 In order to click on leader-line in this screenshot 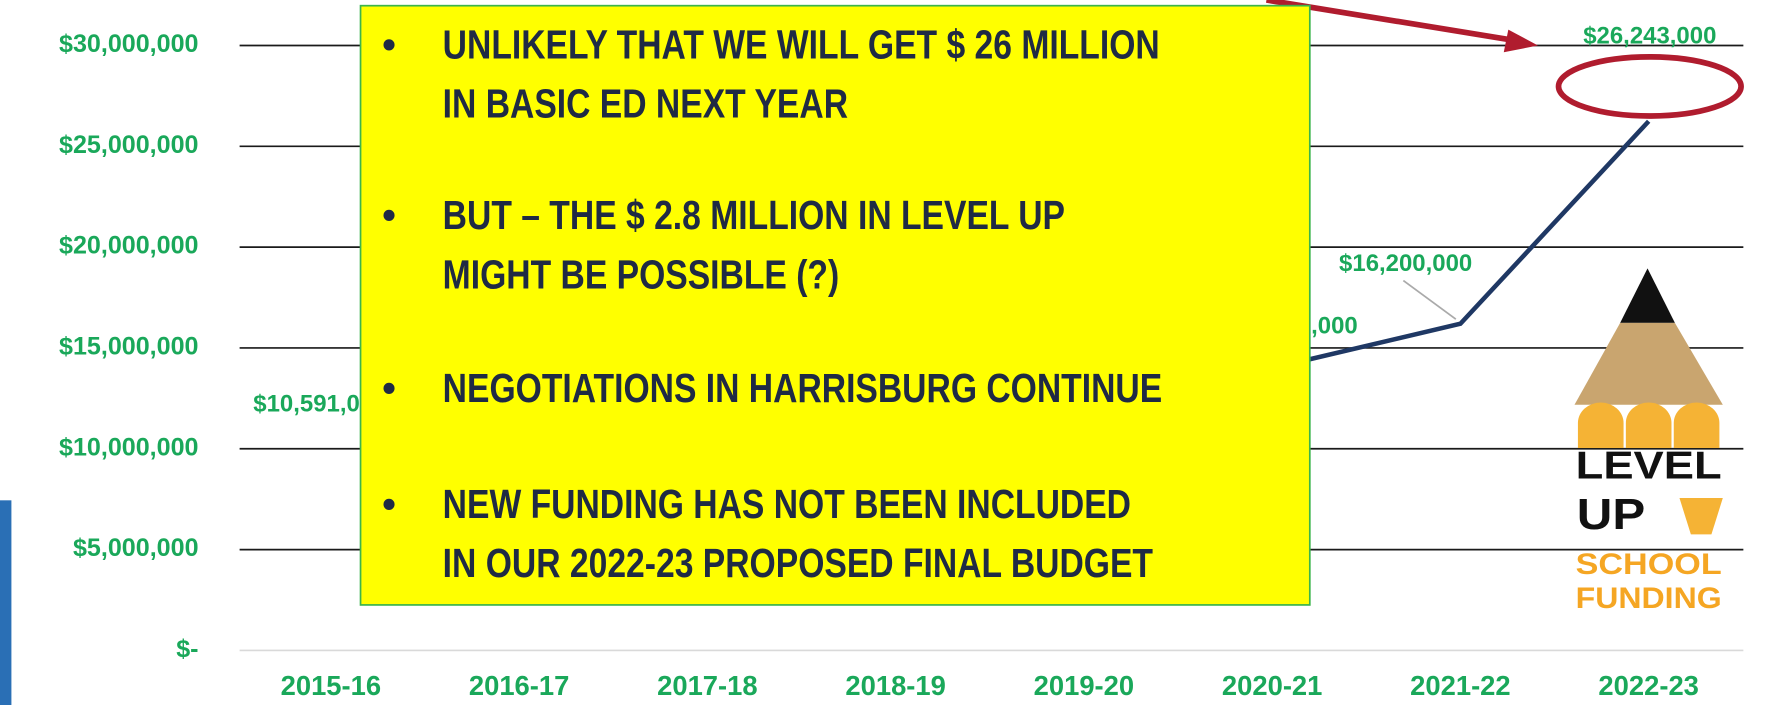, I will do `click(1429, 299)`.